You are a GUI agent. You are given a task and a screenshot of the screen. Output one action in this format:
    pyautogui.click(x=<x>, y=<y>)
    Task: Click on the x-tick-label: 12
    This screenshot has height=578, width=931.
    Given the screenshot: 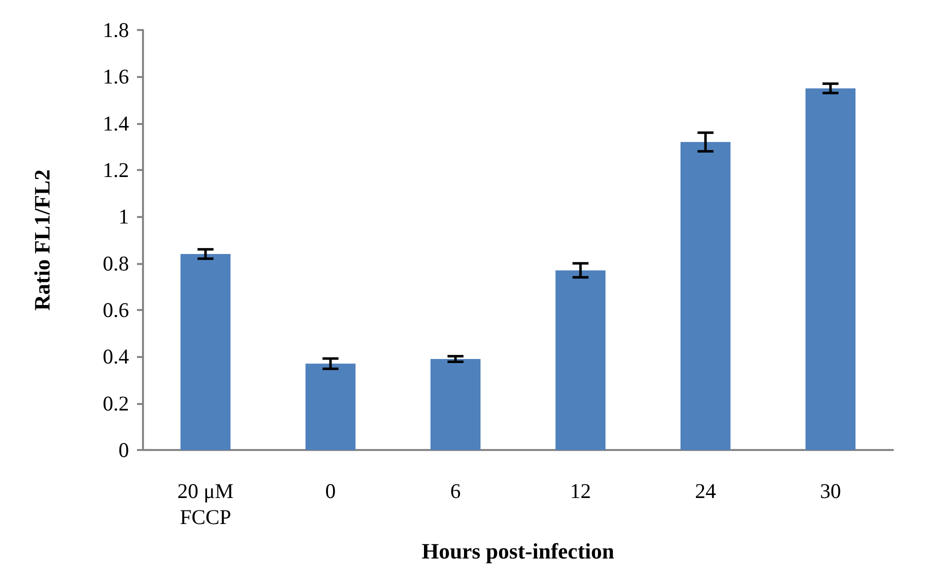 What is the action you would take?
    pyautogui.click(x=580, y=491)
    